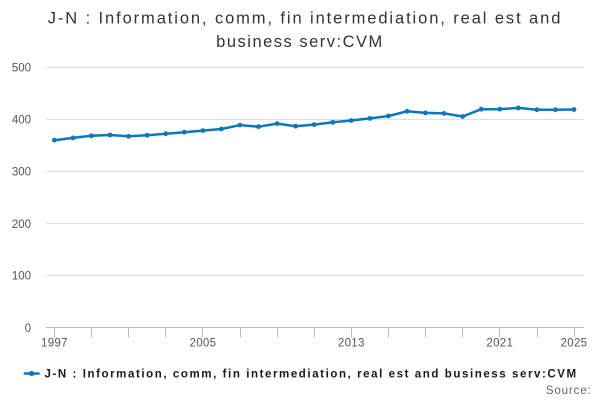  What do you see at coordinates (21, 121) in the screenshot?
I see `svg-text: 400` at bounding box center [21, 121].